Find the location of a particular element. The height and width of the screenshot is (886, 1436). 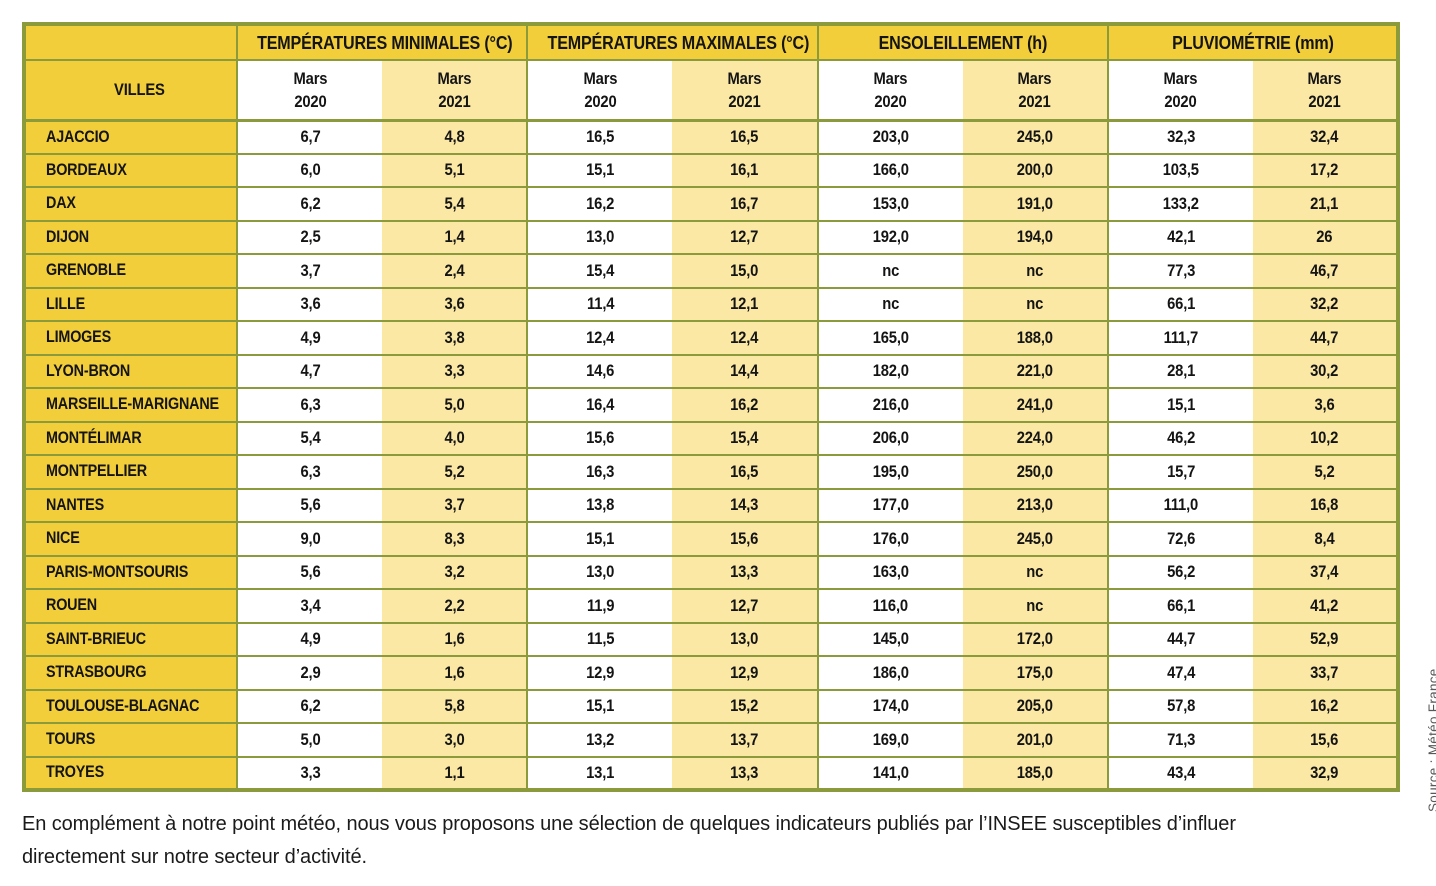

value-cell: 26 is located at coordinates (1325, 237).